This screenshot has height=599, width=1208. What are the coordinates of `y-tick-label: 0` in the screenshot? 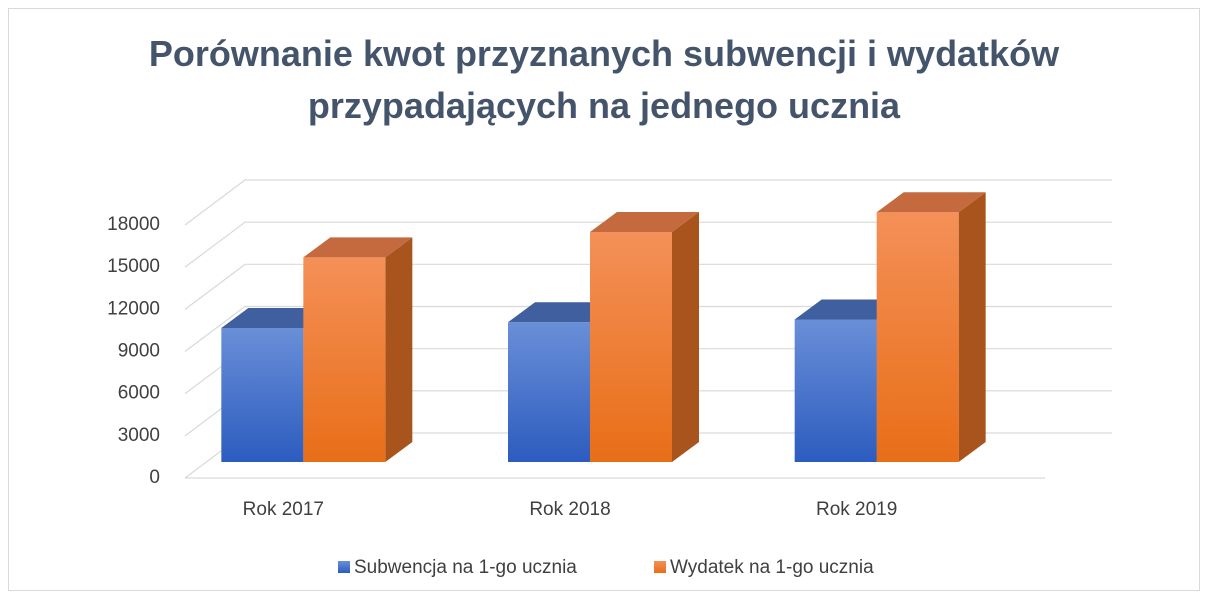 It's located at (154, 477).